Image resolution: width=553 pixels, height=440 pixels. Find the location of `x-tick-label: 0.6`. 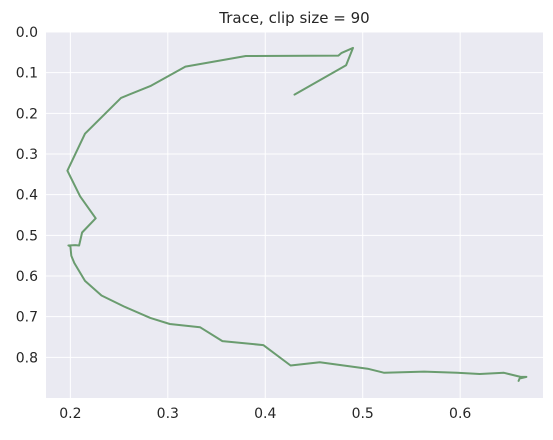

x-tick-label: 0.6 is located at coordinates (460, 414).